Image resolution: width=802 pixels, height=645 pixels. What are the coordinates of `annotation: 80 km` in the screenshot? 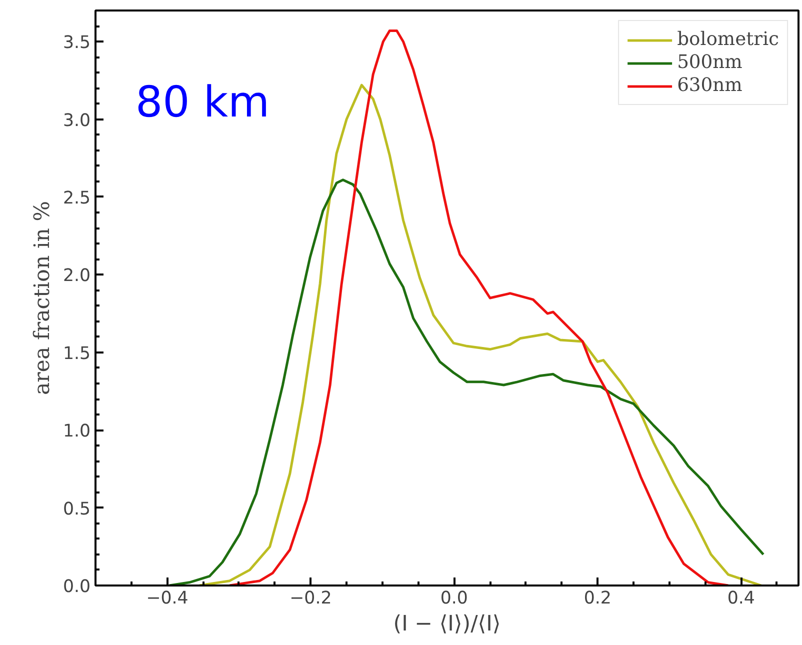 It's located at (203, 103).